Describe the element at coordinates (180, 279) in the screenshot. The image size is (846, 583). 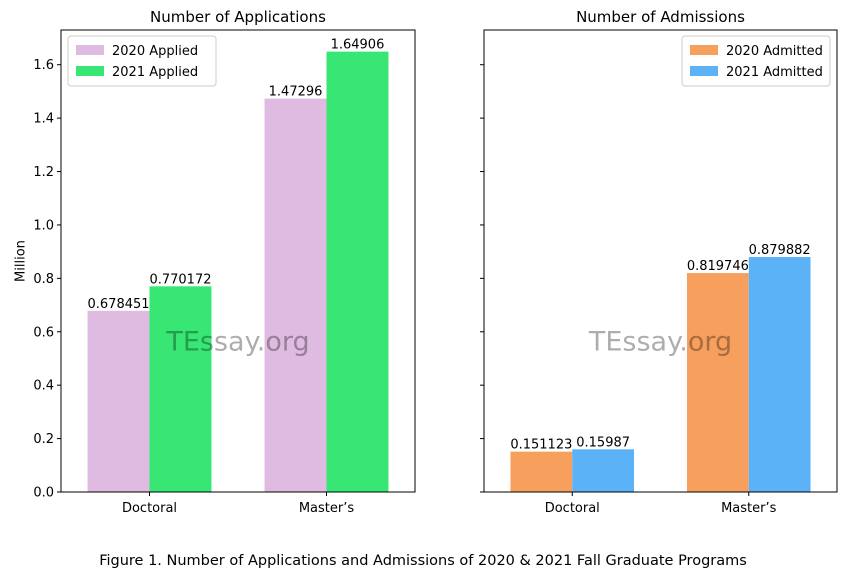
I see `bar-value-label: 0.770172` at that location.